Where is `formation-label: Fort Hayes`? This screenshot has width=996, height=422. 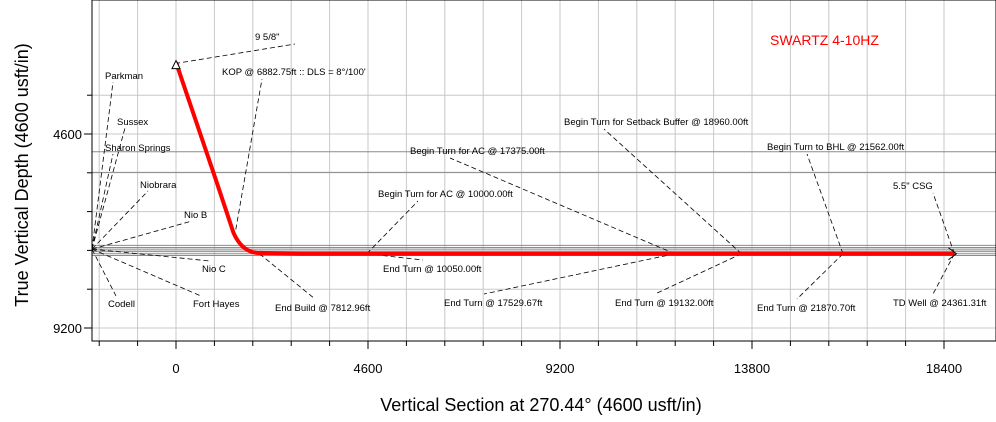
formation-label: Fort Hayes is located at coordinates (216, 304).